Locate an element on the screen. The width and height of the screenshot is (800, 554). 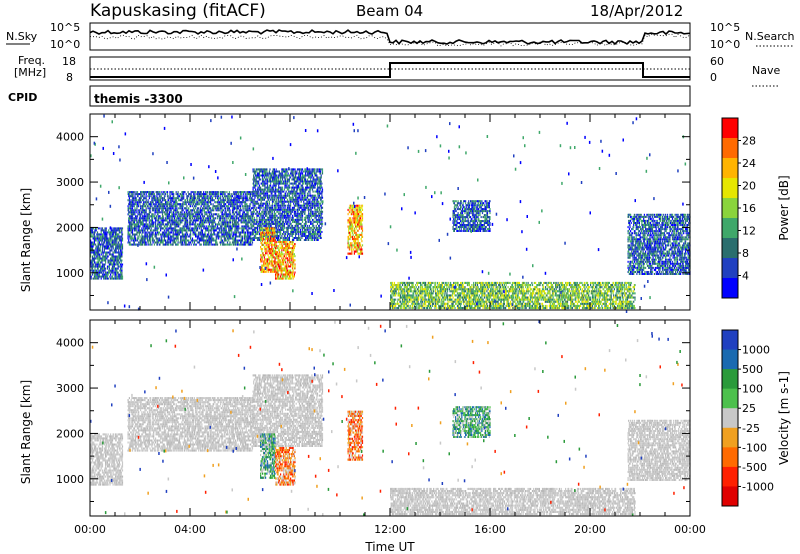
nsky-trace is located at coordinates (390, 38).